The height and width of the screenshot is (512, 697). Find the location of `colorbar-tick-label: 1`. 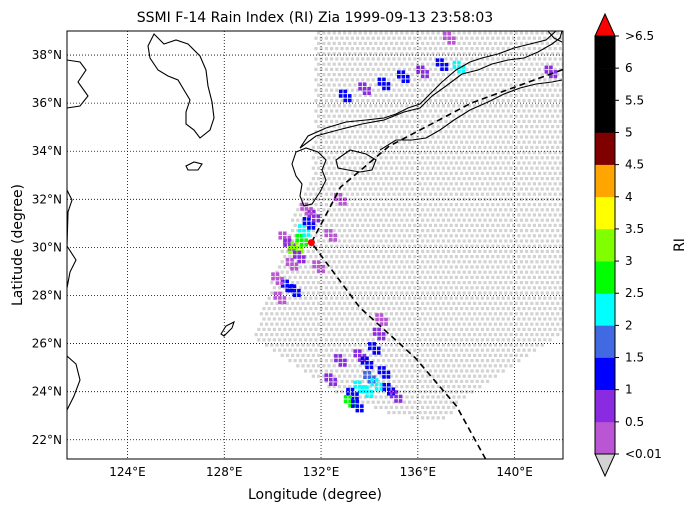

colorbar-tick-label: 1 is located at coordinates (629, 390).